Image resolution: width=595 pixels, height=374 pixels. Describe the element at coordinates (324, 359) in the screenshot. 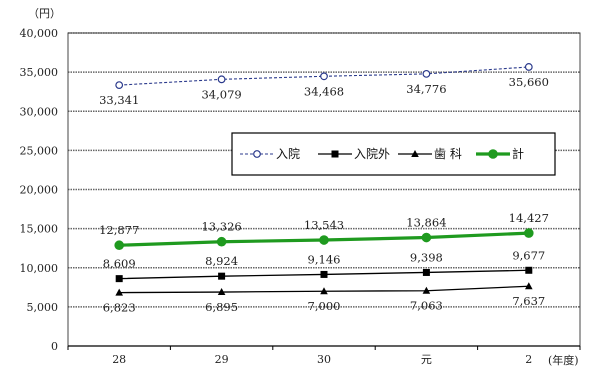

I see `x-tick-label: 30` at that location.